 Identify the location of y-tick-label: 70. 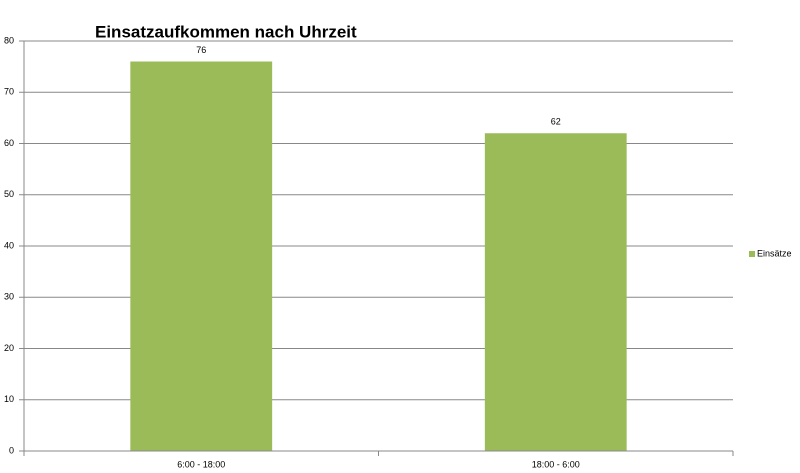
(9, 92).